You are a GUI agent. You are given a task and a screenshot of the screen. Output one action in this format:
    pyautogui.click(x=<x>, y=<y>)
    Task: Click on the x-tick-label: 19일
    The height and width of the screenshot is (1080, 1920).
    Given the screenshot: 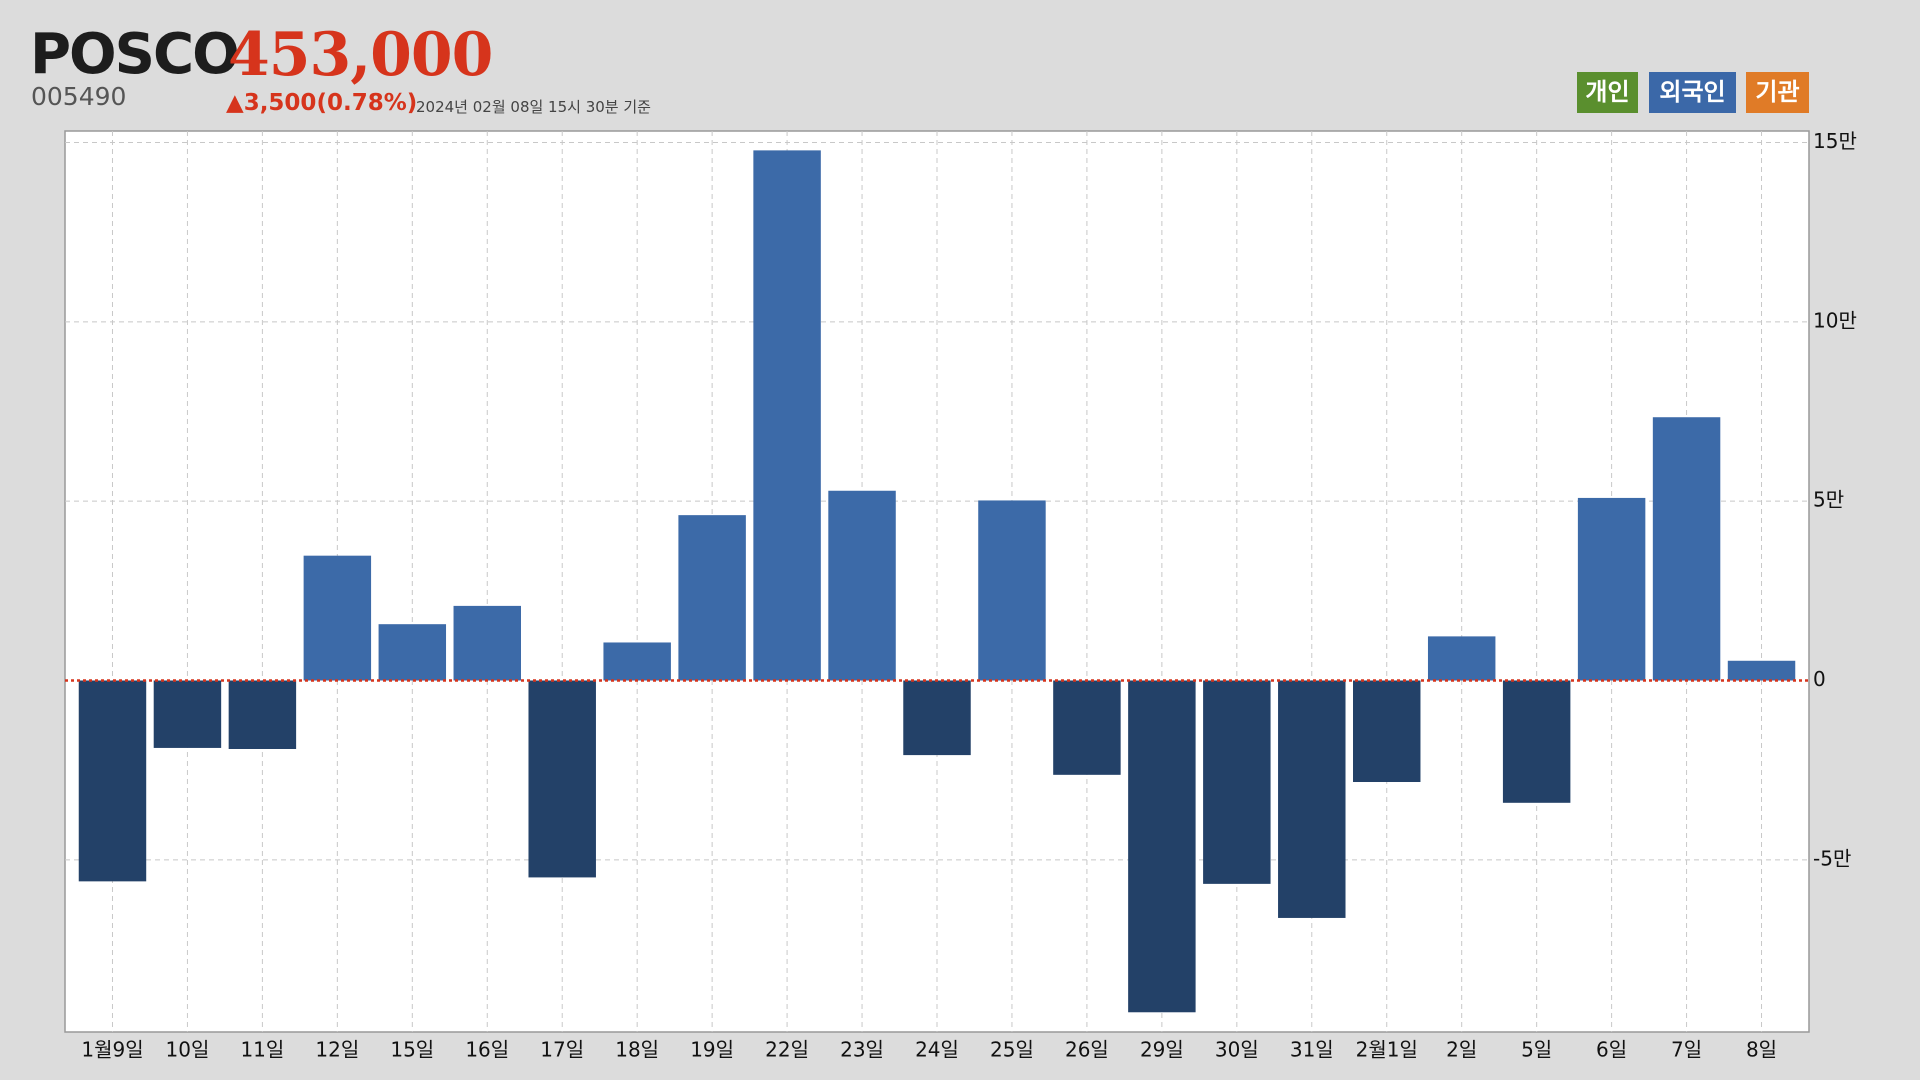 What is the action you would take?
    pyautogui.click(x=712, y=1050)
    